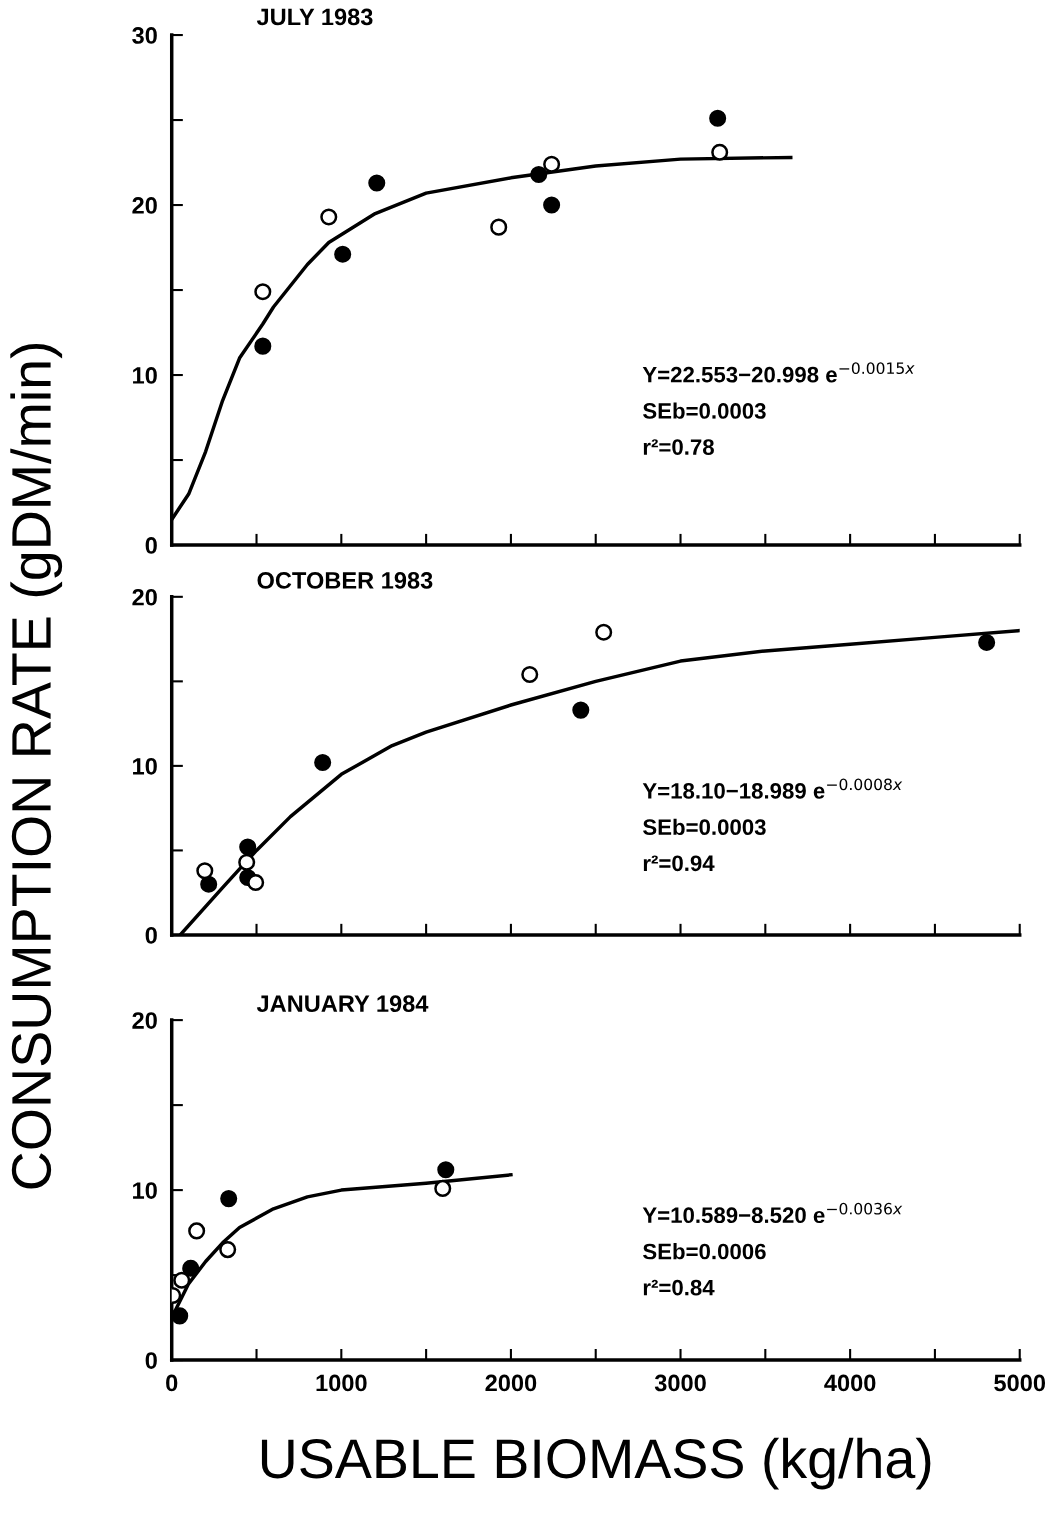 Image resolution: width=1060 pixels, height=1537 pixels. Describe the element at coordinates (511, 1383) in the screenshot. I see `x-tick-label: 2000` at that location.